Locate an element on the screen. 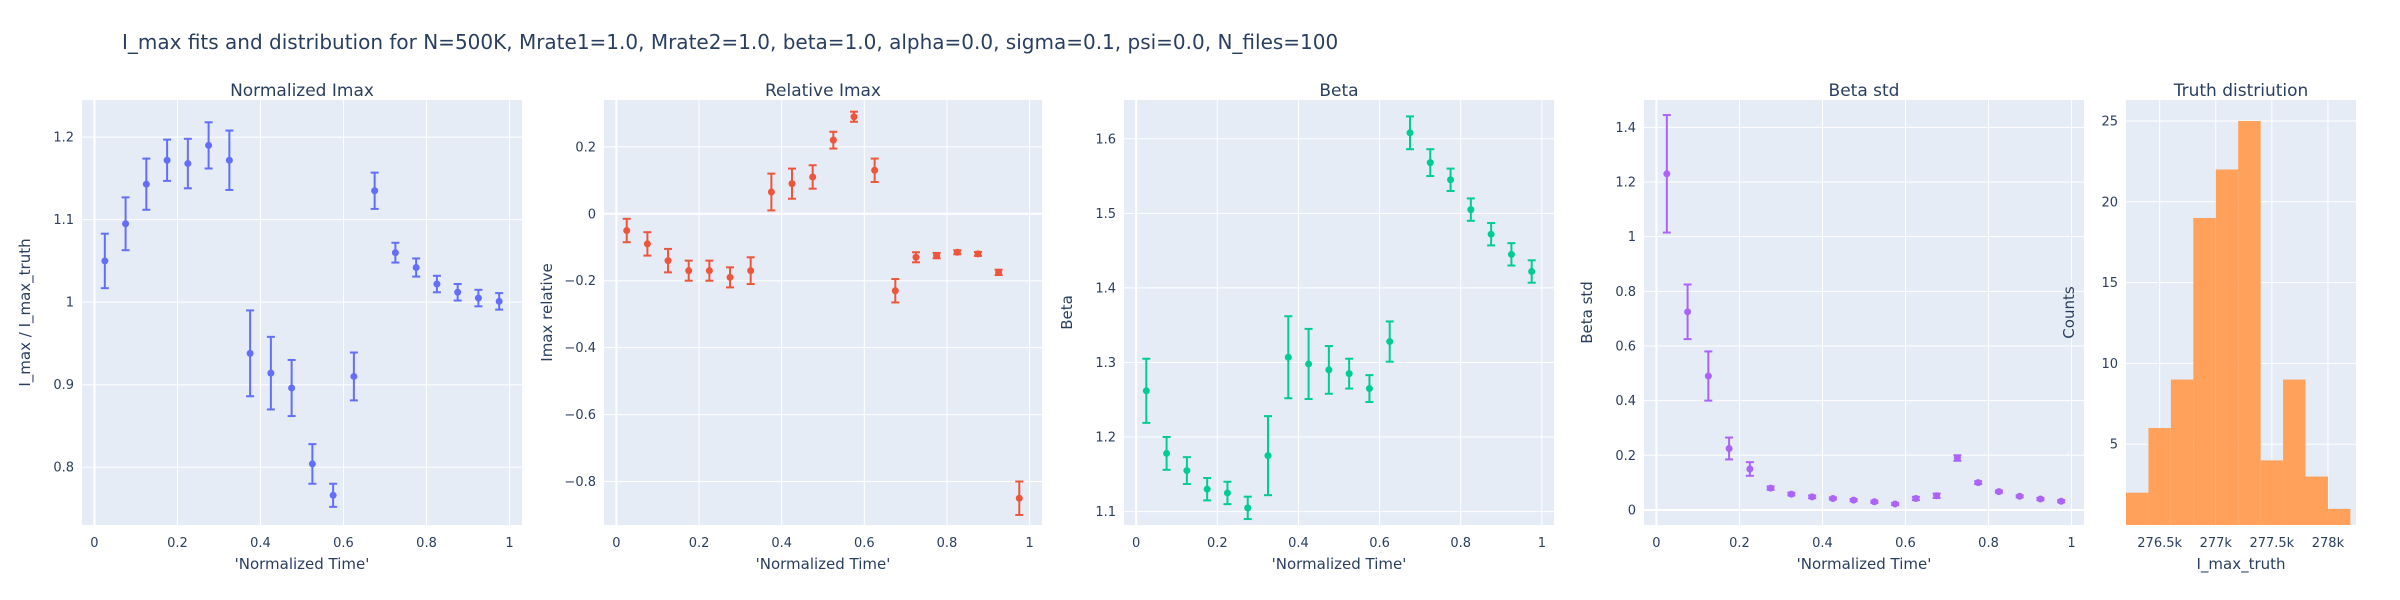 The image size is (2400, 600). x-tick-label: 0.2 is located at coordinates (699, 543).